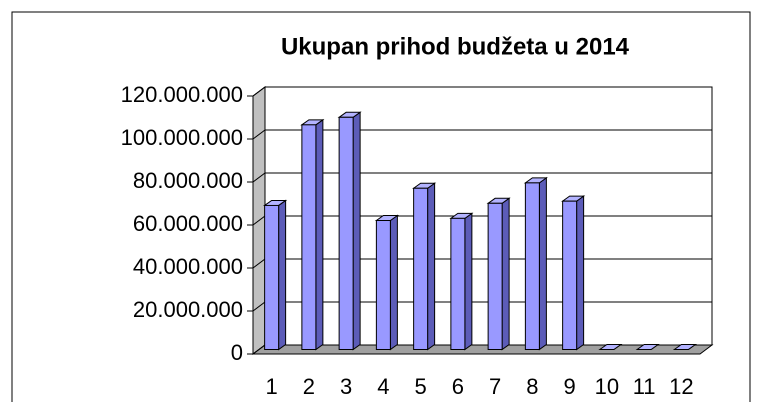 The image size is (762, 402). I want to click on y-tick-label: 60.000.000, so click(188, 223).